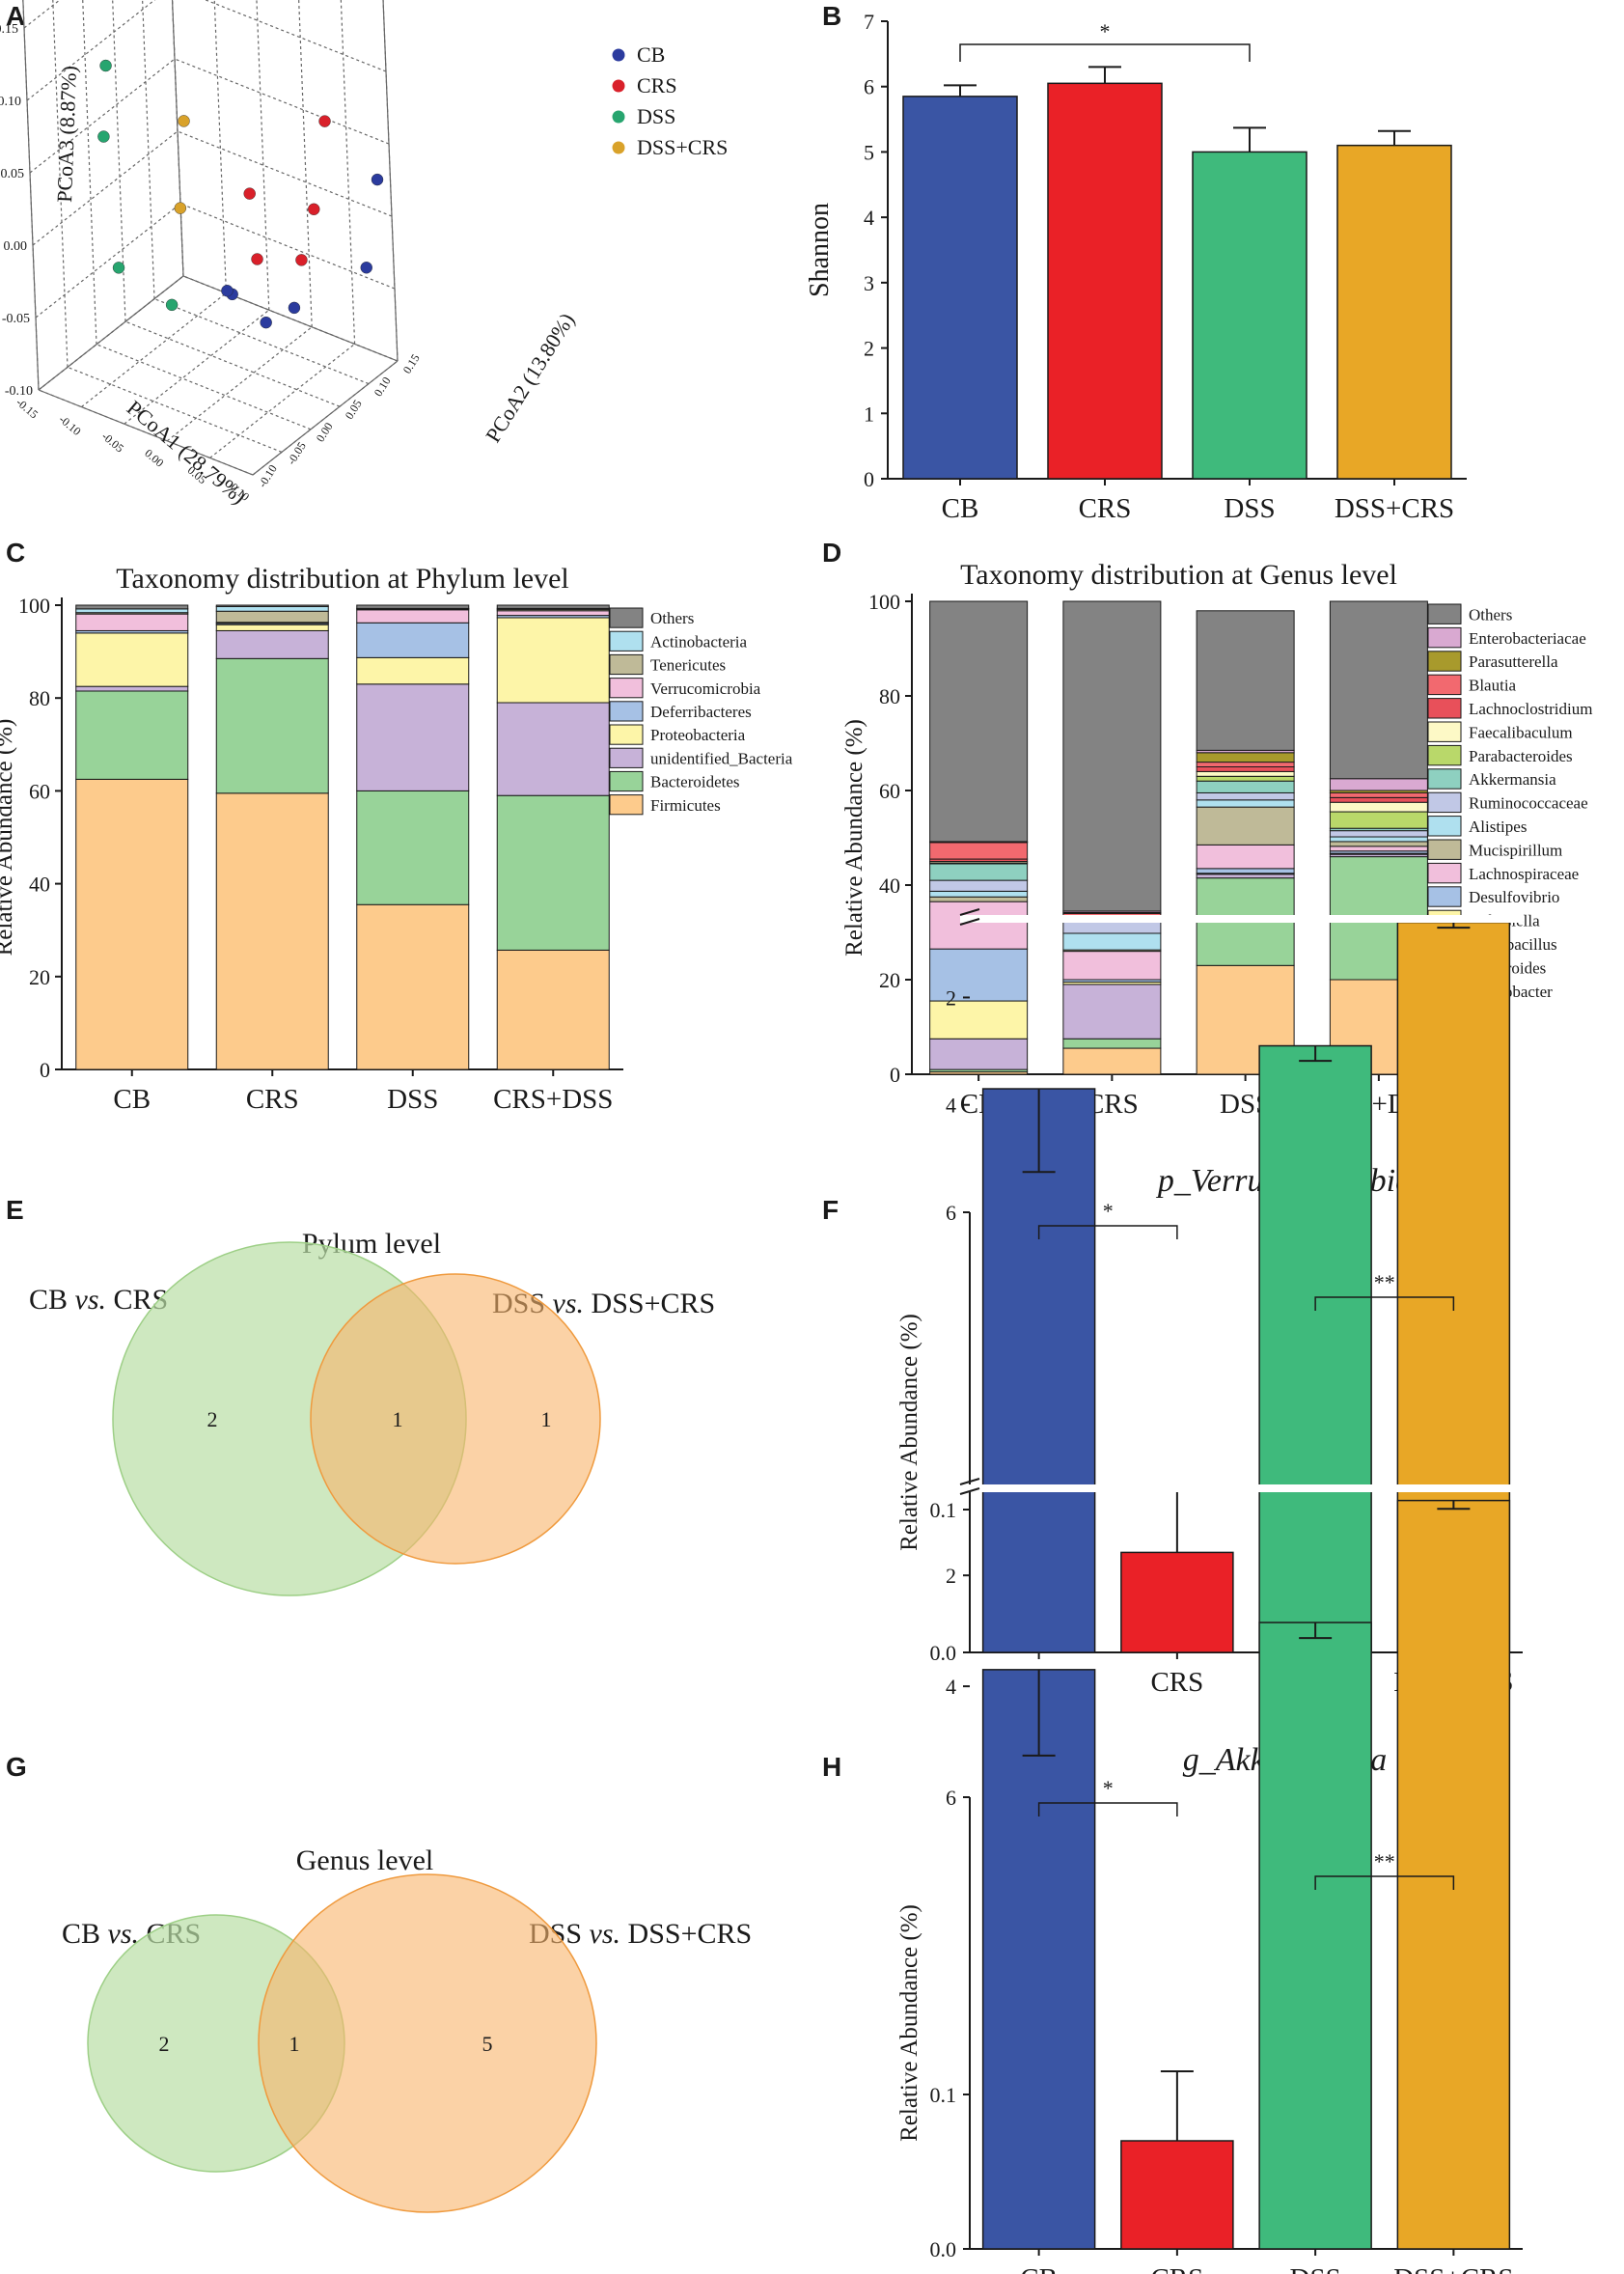 The image size is (1624, 2274). I want to click on y-tick-label: 7, so click(869, 22).